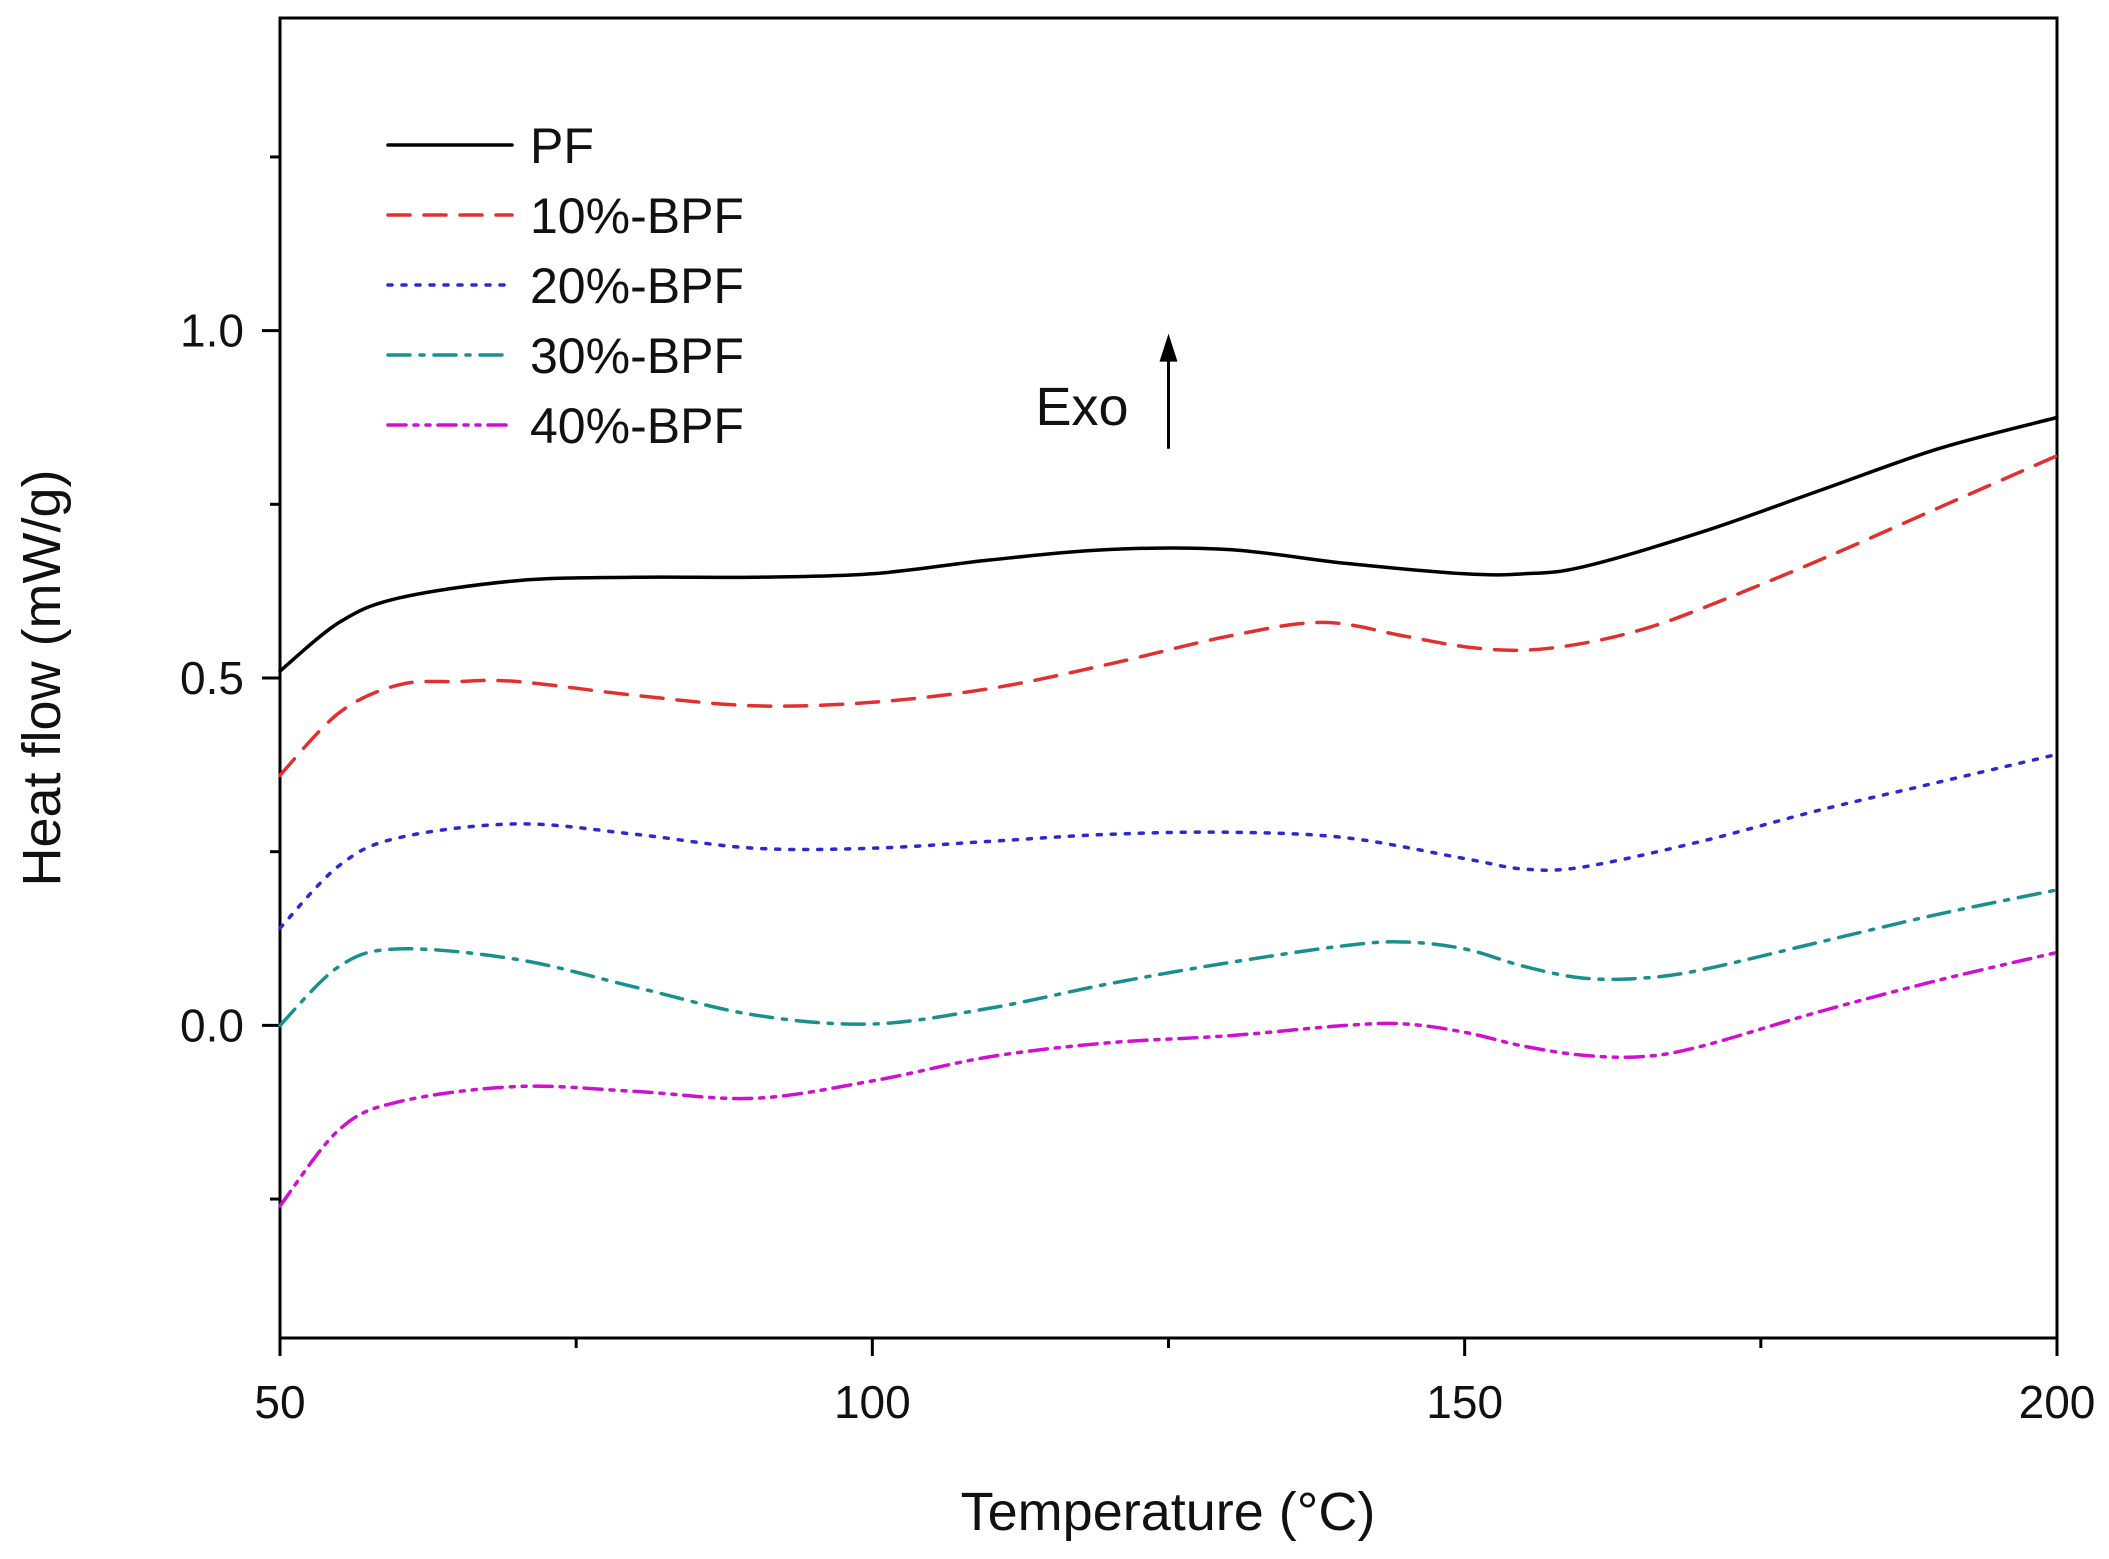  I want to click on legend-label: 40%-BPF, so click(637, 426).